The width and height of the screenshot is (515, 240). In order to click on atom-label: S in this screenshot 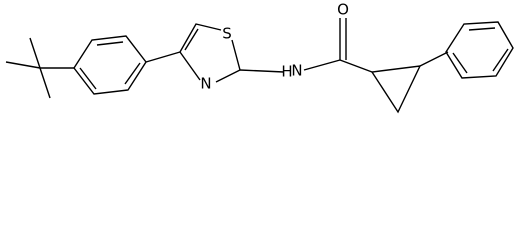, I will do `click(227, 34)`.